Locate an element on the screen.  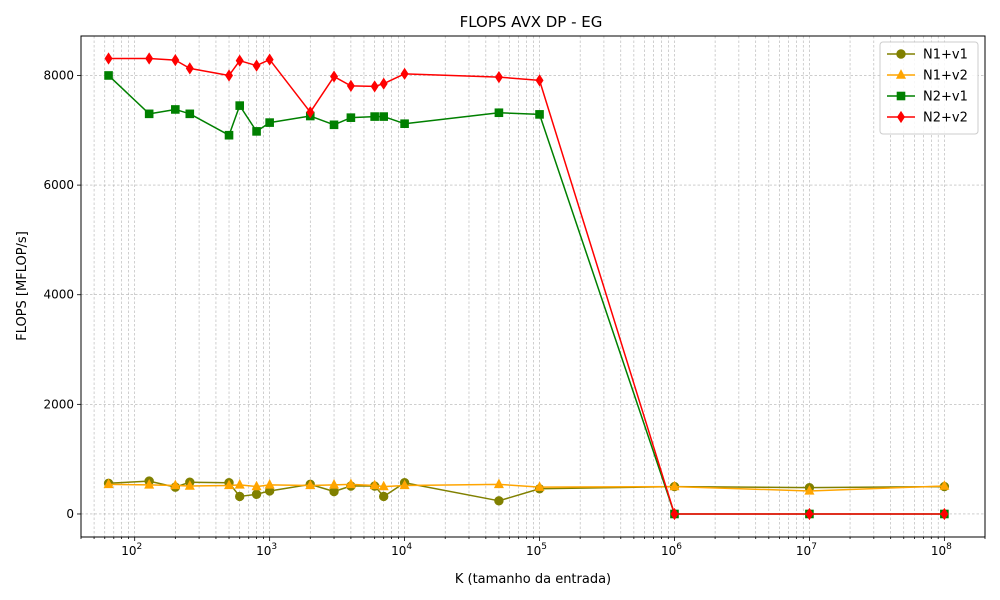
x-tick-label: 10⁷ is located at coordinates (806, 550).